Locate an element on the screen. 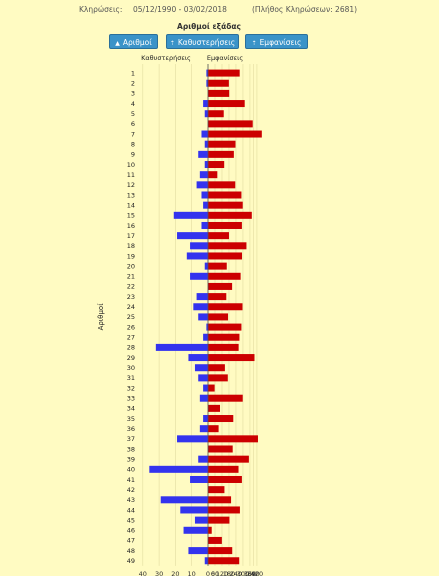  sort-by-number-button: ▲ Αριθμοί is located at coordinates (133, 41).